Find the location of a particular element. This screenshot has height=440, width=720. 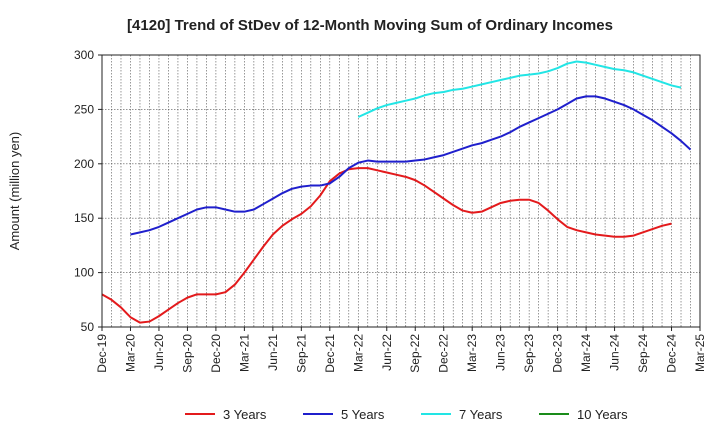

x-tick-label: Jun-20 is located at coordinates (159, 352).